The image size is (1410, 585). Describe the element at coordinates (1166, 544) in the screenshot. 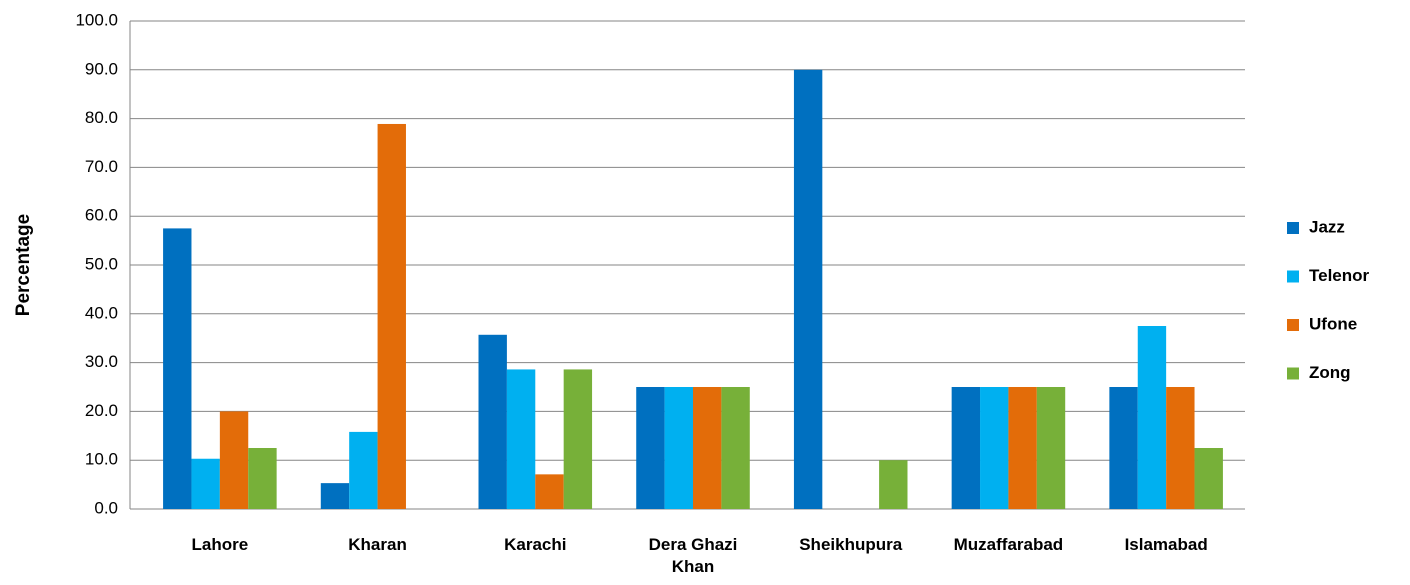

I see `x-tick-label: Islamabad` at that location.